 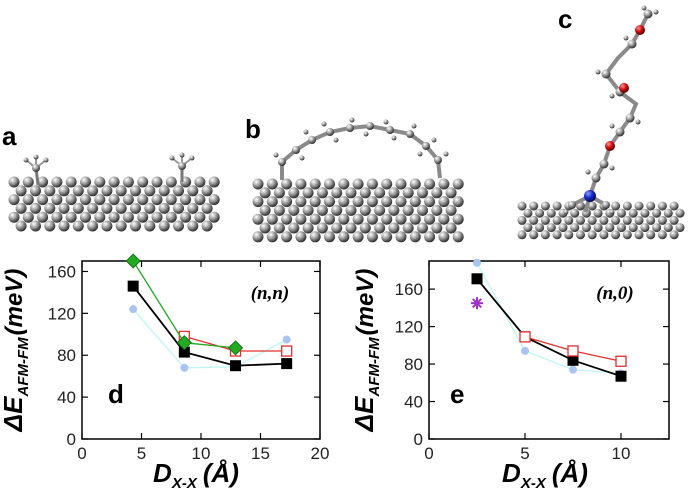 What do you see at coordinates (570, 473) in the screenshot?
I see `xlabel-e-unit: (Å)` at bounding box center [570, 473].